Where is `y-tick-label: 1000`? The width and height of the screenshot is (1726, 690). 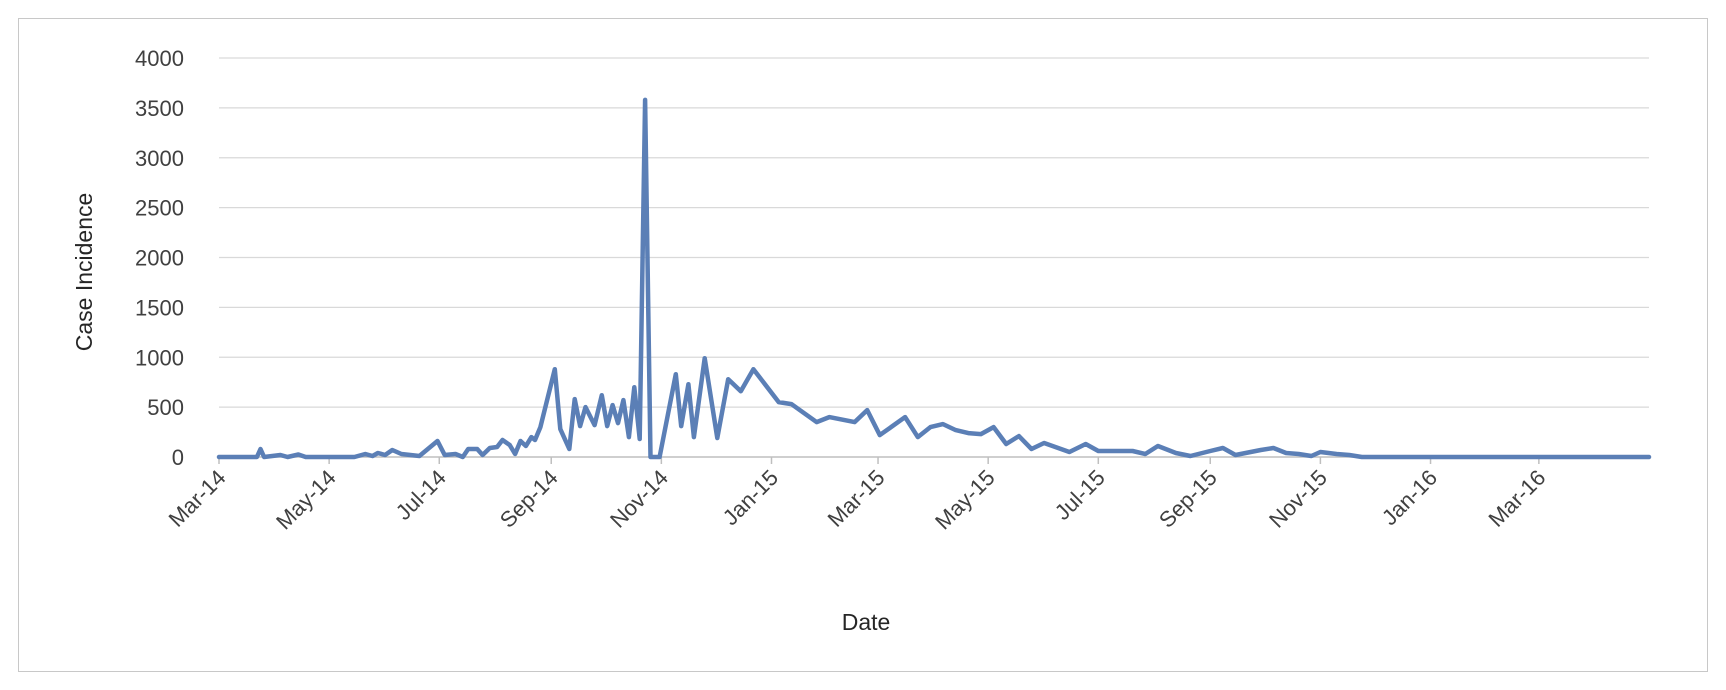 y-tick-label: 1000 is located at coordinates (159, 357).